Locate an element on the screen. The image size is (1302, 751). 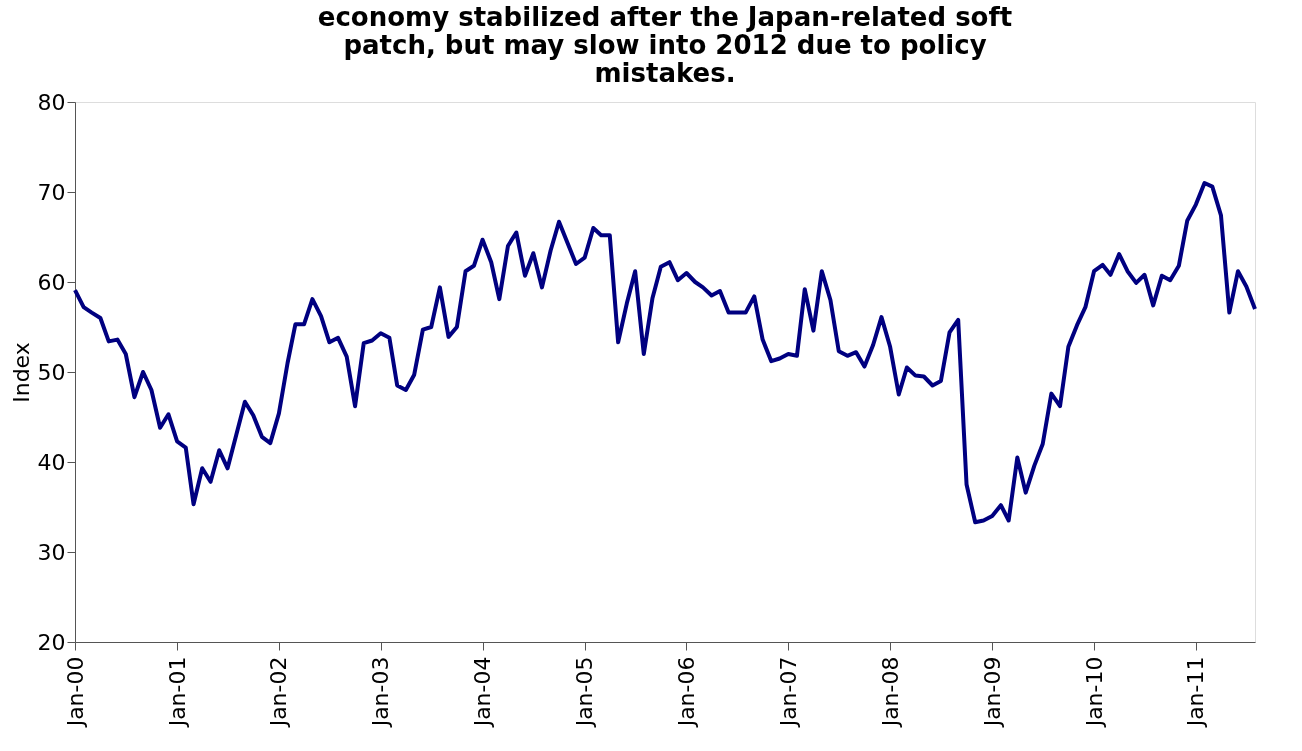
x-tick-label: Jan-09 is located at coordinates (992, 692).